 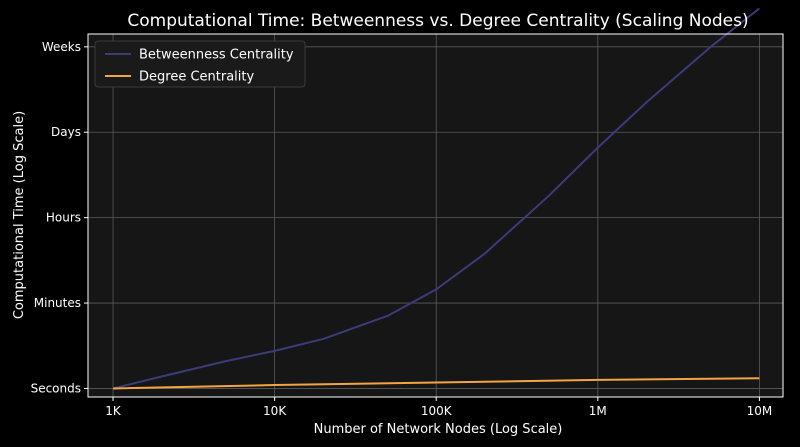 What do you see at coordinates (598, 411) in the screenshot?
I see `x-tick-label: 1M` at bounding box center [598, 411].